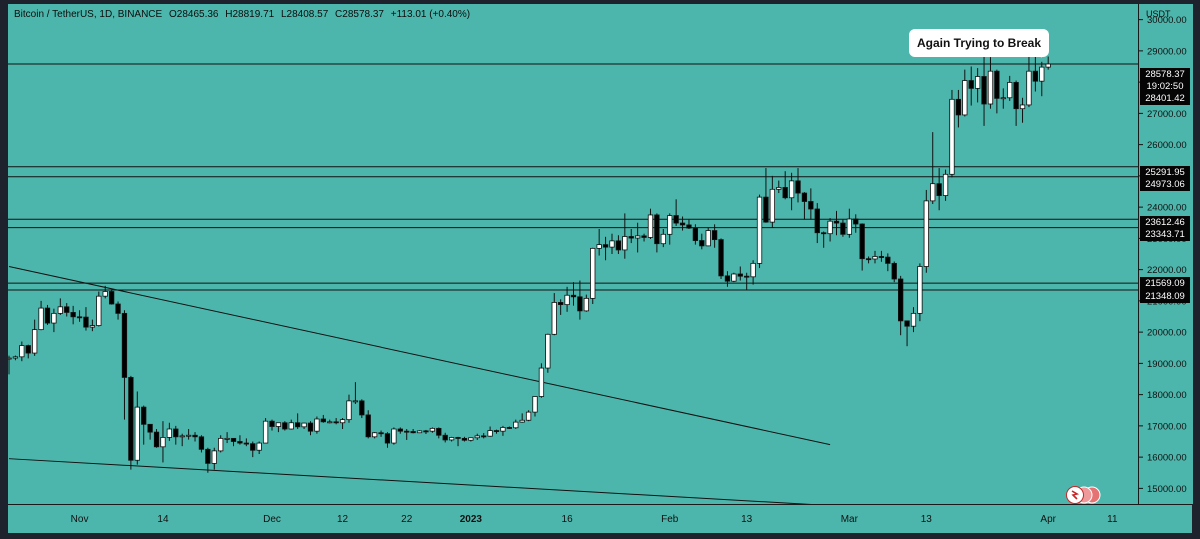 Image resolution: width=1200 pixels, height=539 pixels. What do you see at coordinates (1165, 98) in the screenshot?
I see `level-label-28401: 28401.42` at bounding box center [1165, 98].